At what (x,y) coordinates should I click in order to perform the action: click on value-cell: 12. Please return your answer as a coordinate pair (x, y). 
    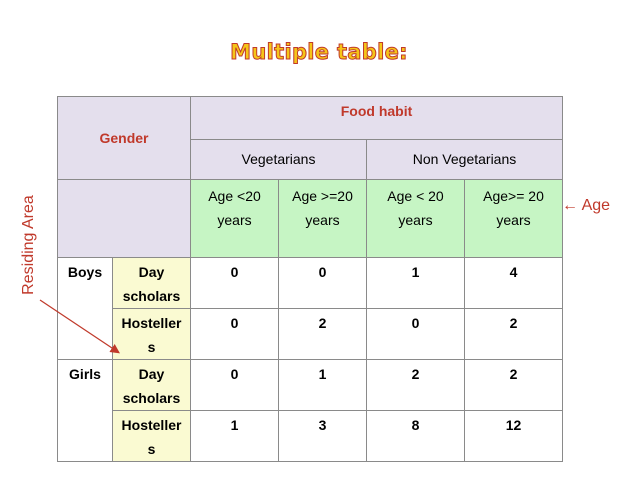
    Looking at the image, I should click on (513, 436).